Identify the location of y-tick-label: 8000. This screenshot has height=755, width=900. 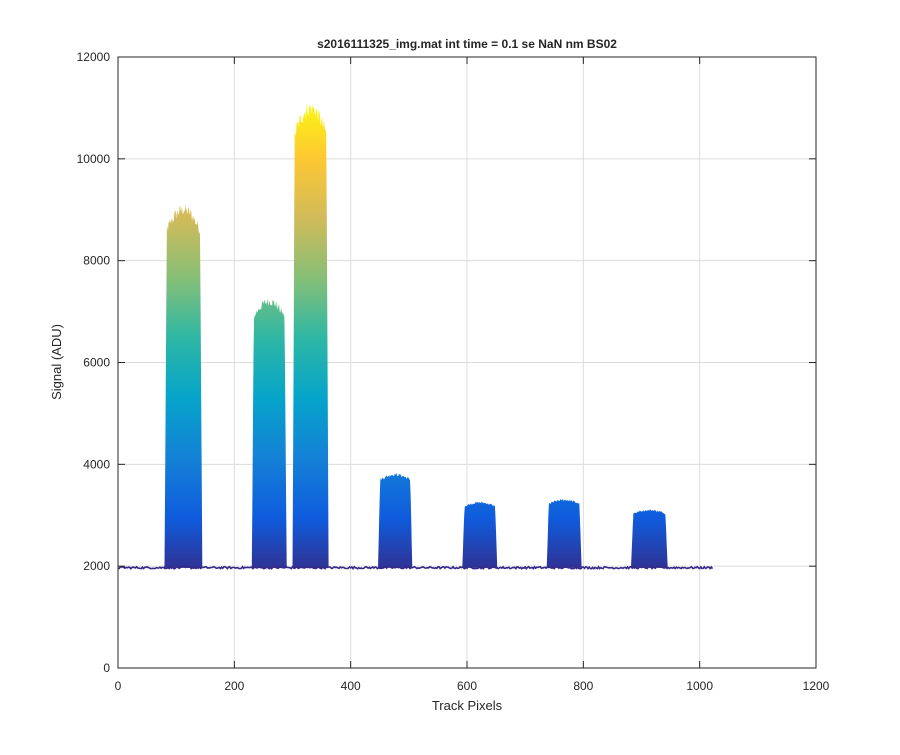
(96, 261).